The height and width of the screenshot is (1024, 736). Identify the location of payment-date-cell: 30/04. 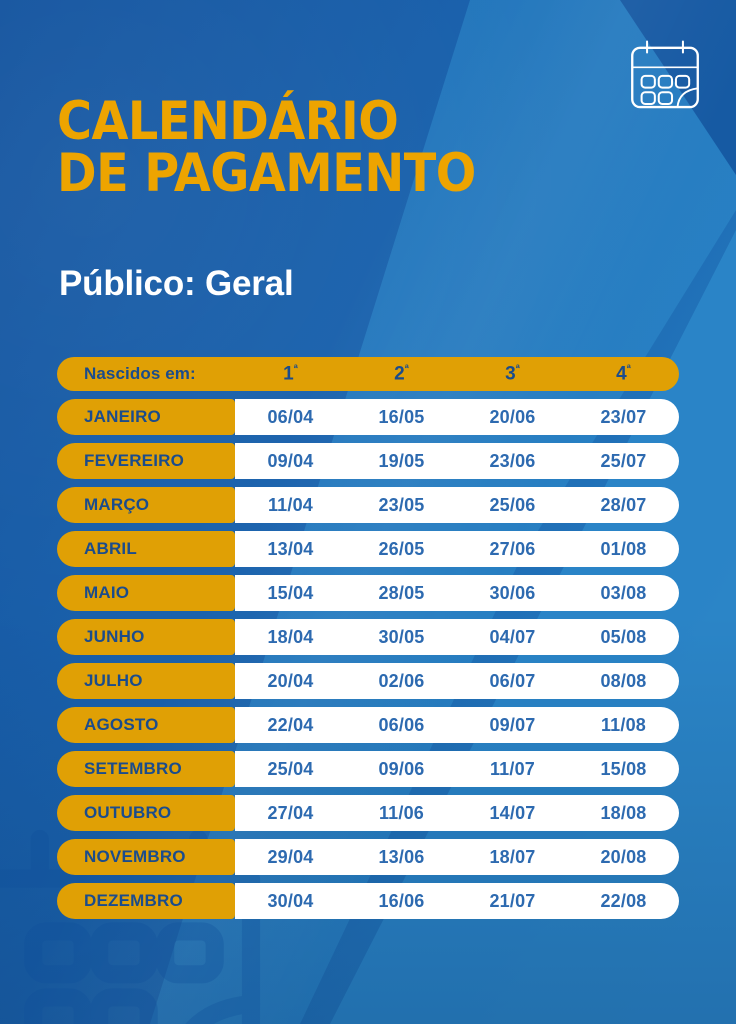
(290, 900).